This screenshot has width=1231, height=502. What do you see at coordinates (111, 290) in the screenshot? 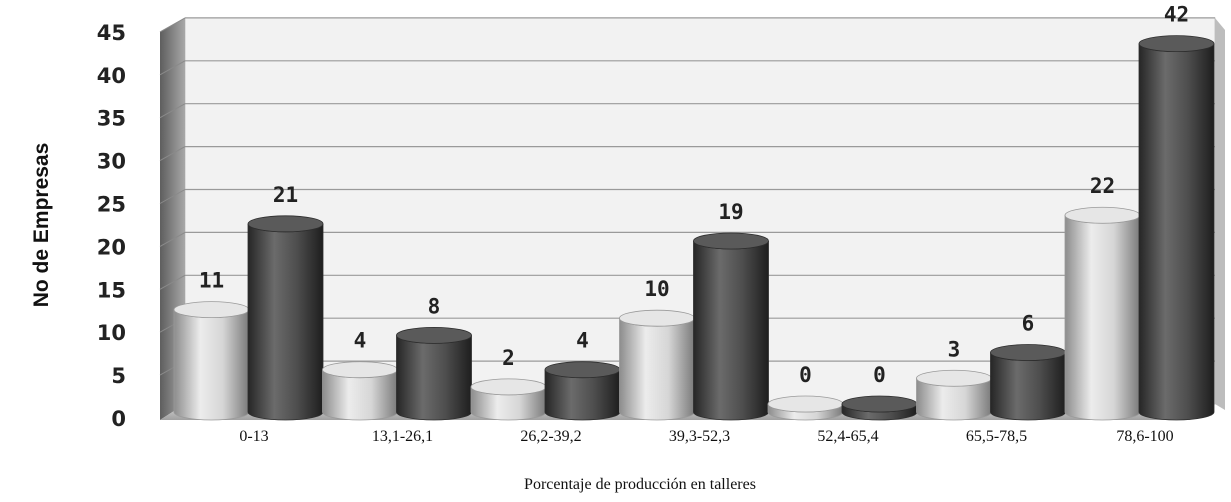
I see `y-tick-label: 15` at bounding box center [111, 290].